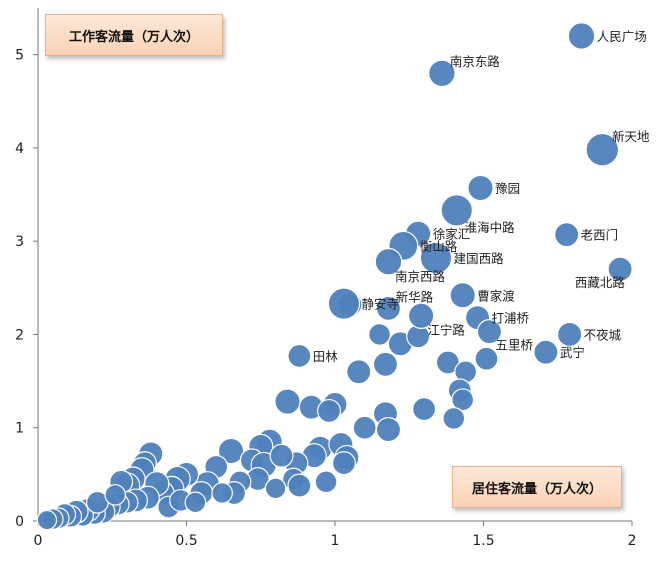  I want to click on x-axis-label: 居住客流量（万人次）, so click(537, 487).